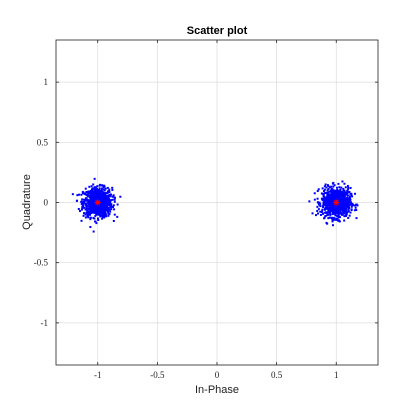 This screenshot has height=420, width=420. Describe the element at coordinates (98, 375) in the screenshot. I see `x-tick-label: -1` at that location.